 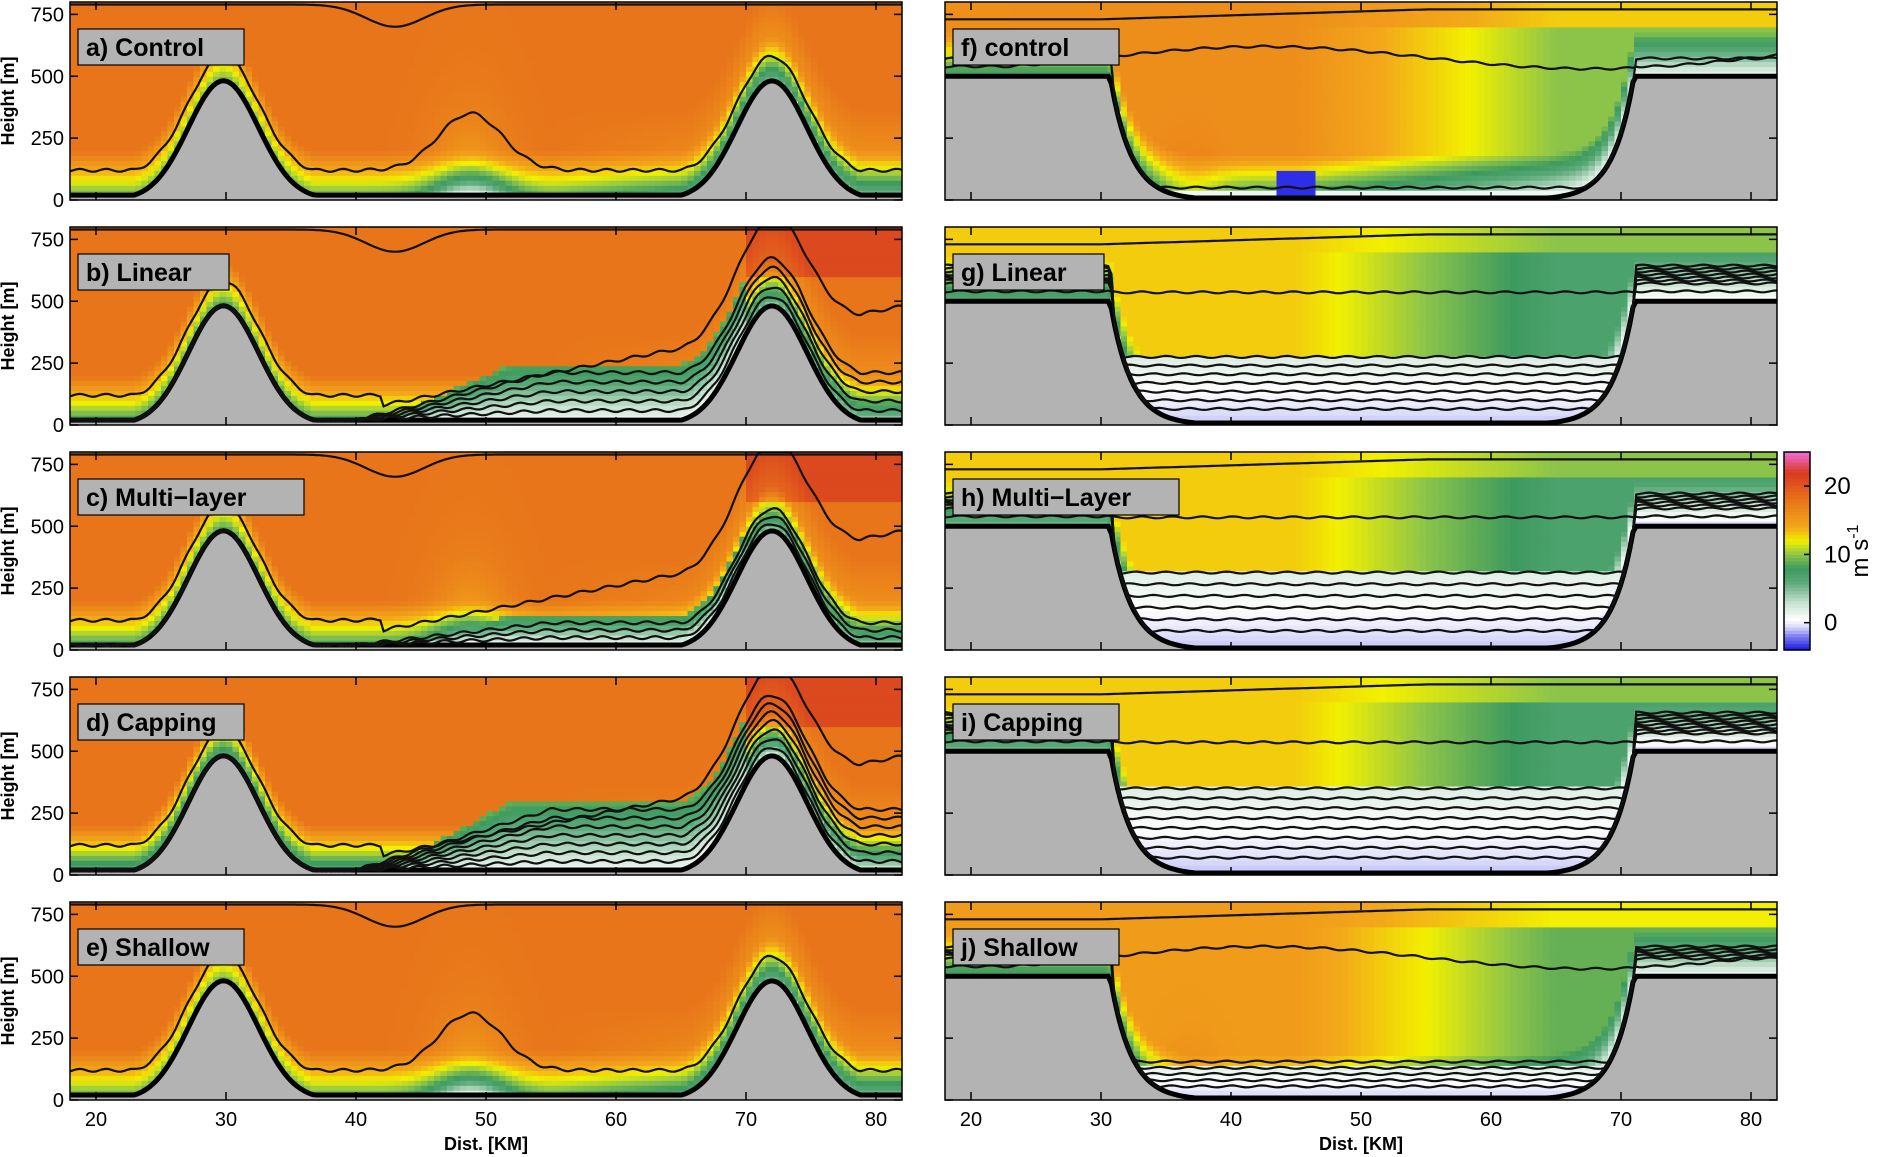 I want to click on terrain-h, so click(x=1361, y=588).